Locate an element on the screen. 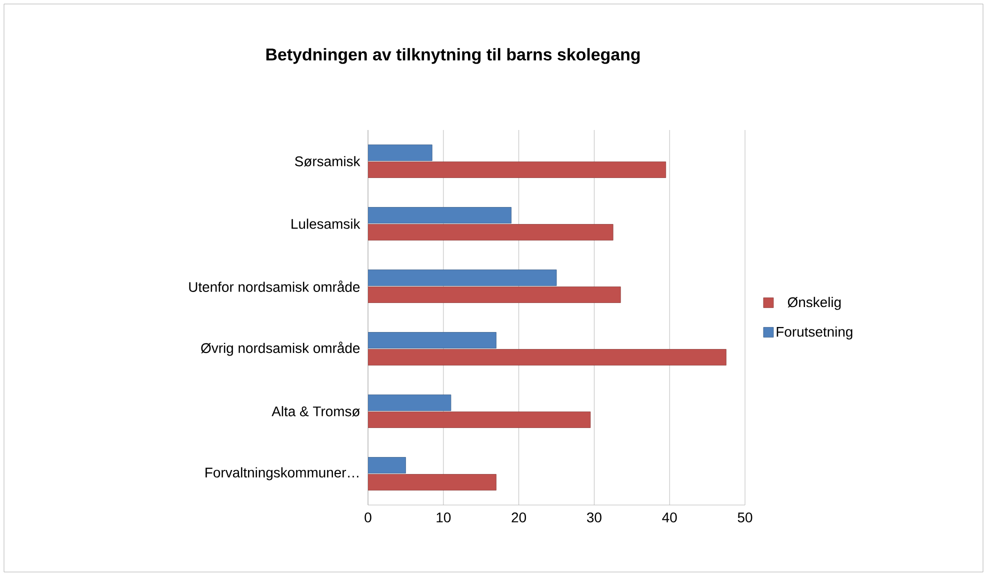 This screenshot has width=987, height=576. legend-label: Ønskelig is located at coordinates (814, 303).